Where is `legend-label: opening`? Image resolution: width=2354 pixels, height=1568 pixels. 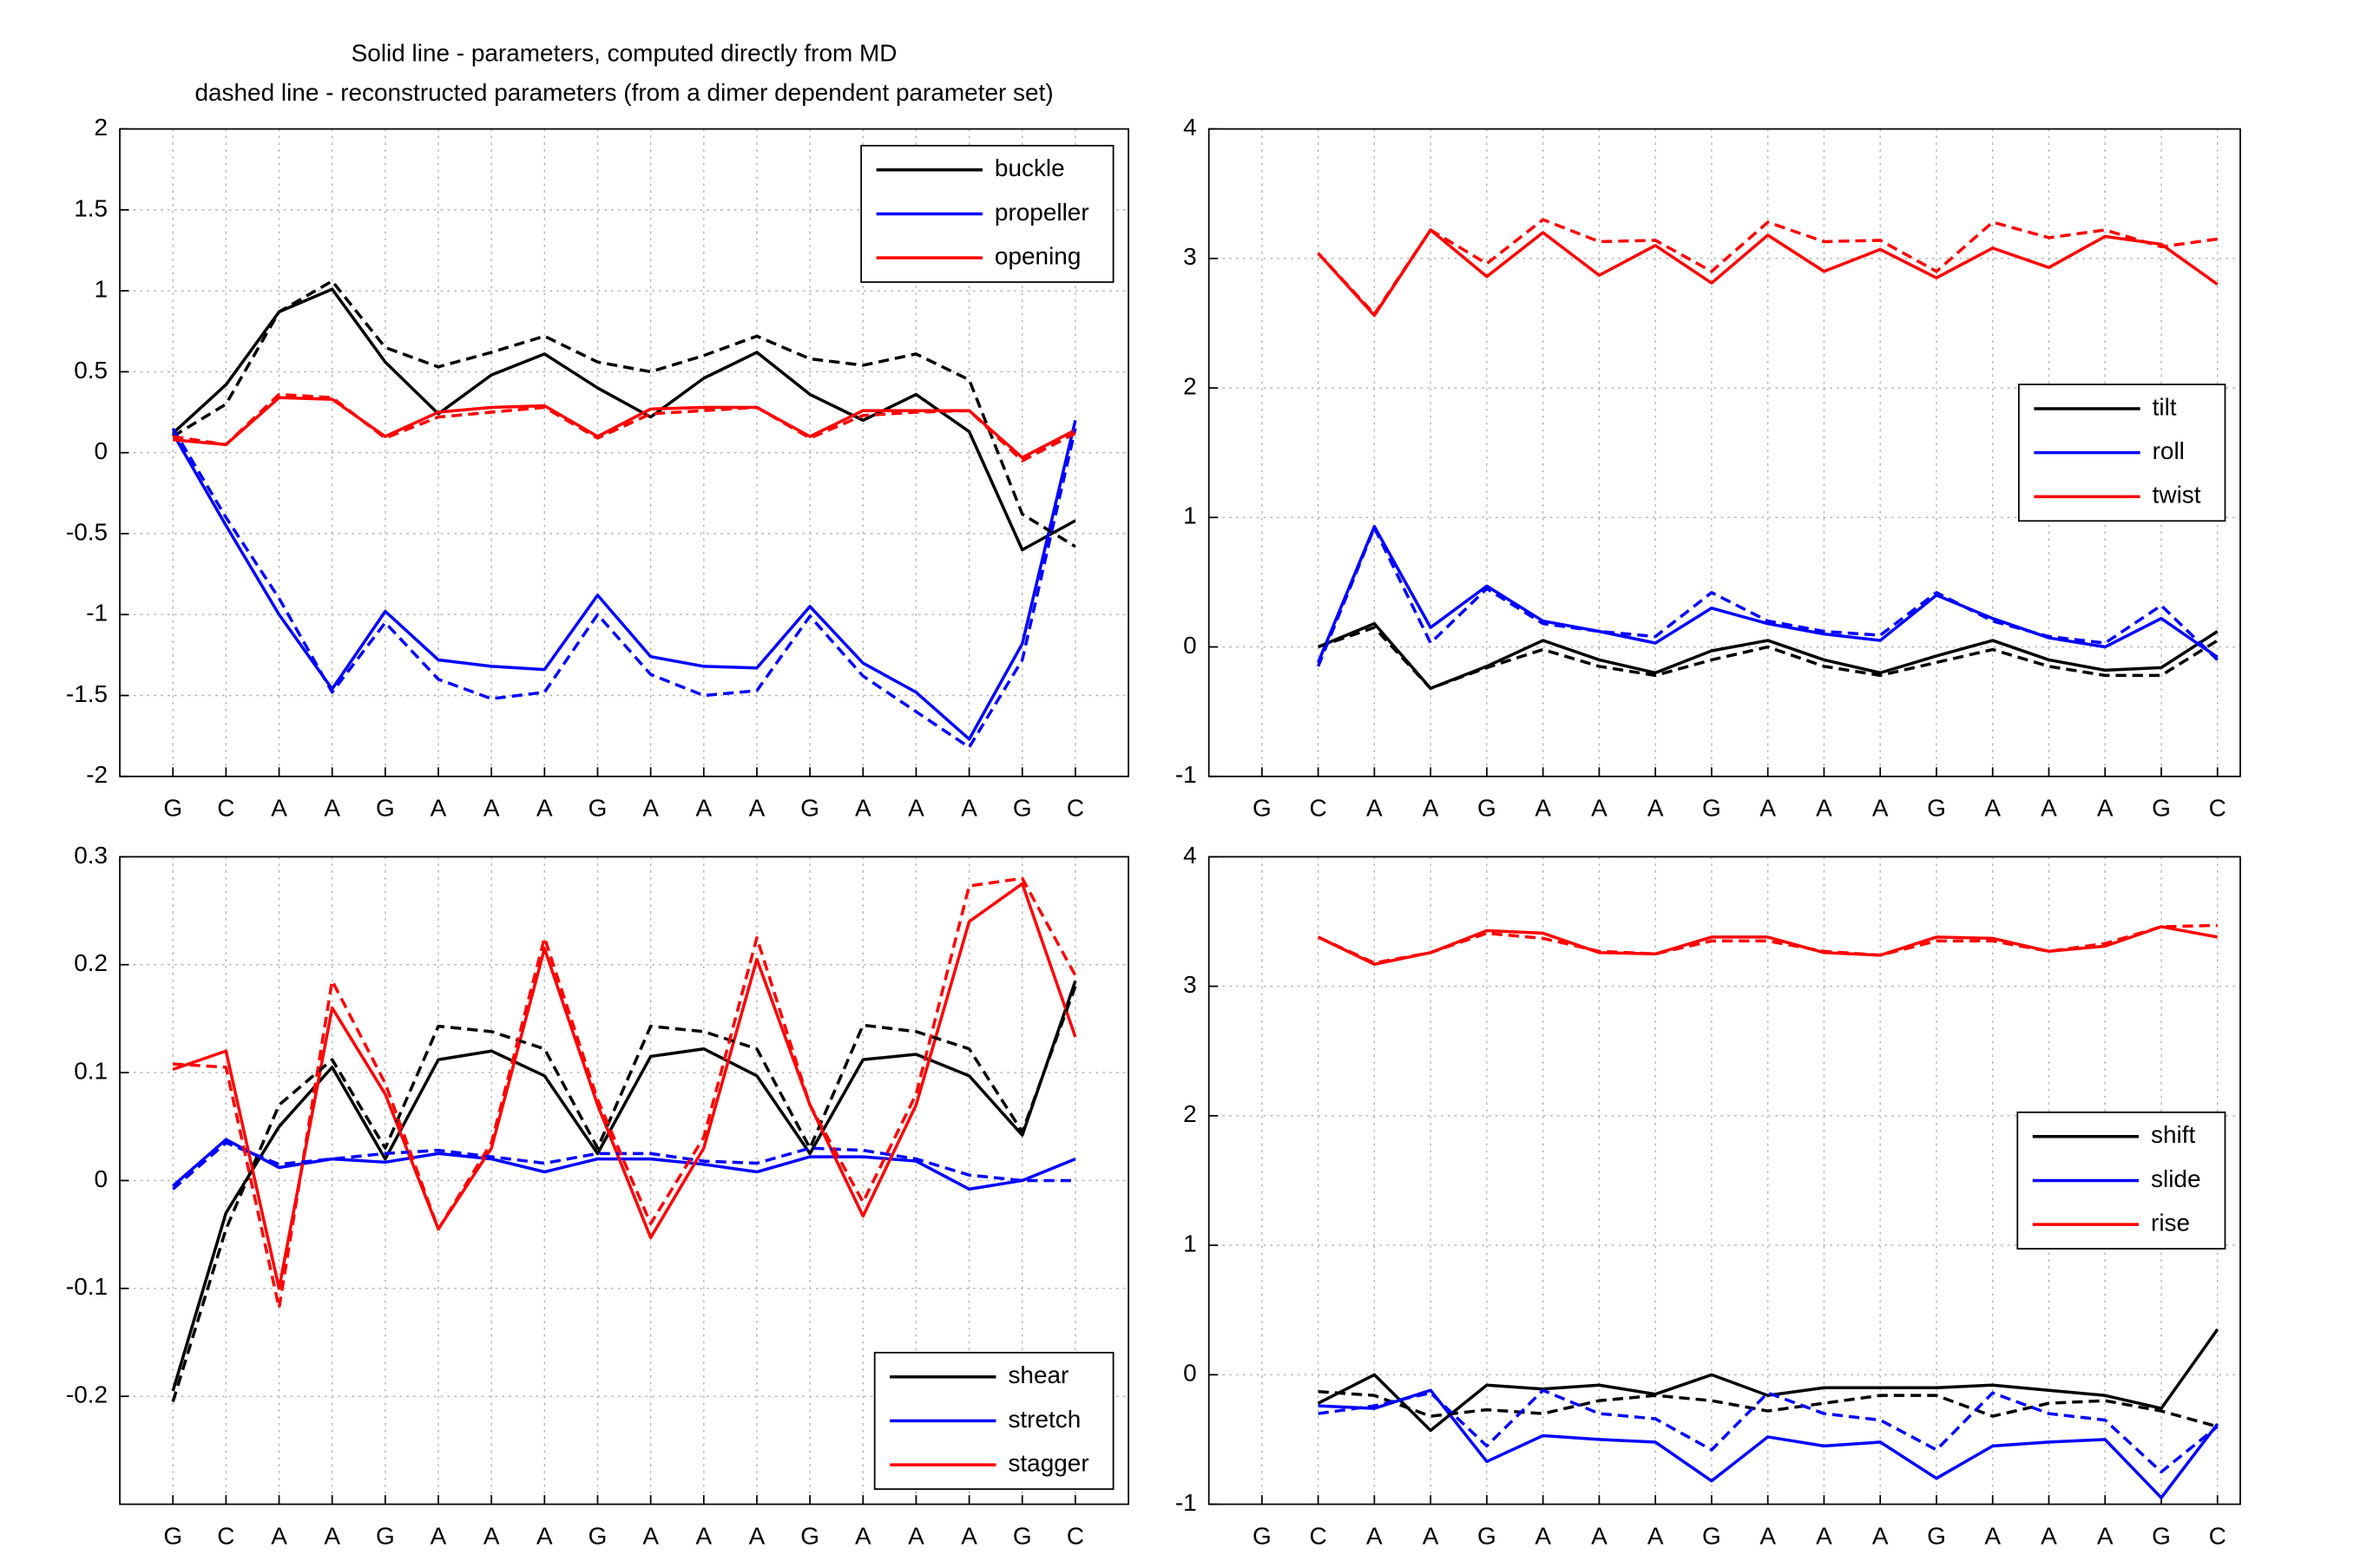
legend-label: opening is located at coordinates (1038, 256).